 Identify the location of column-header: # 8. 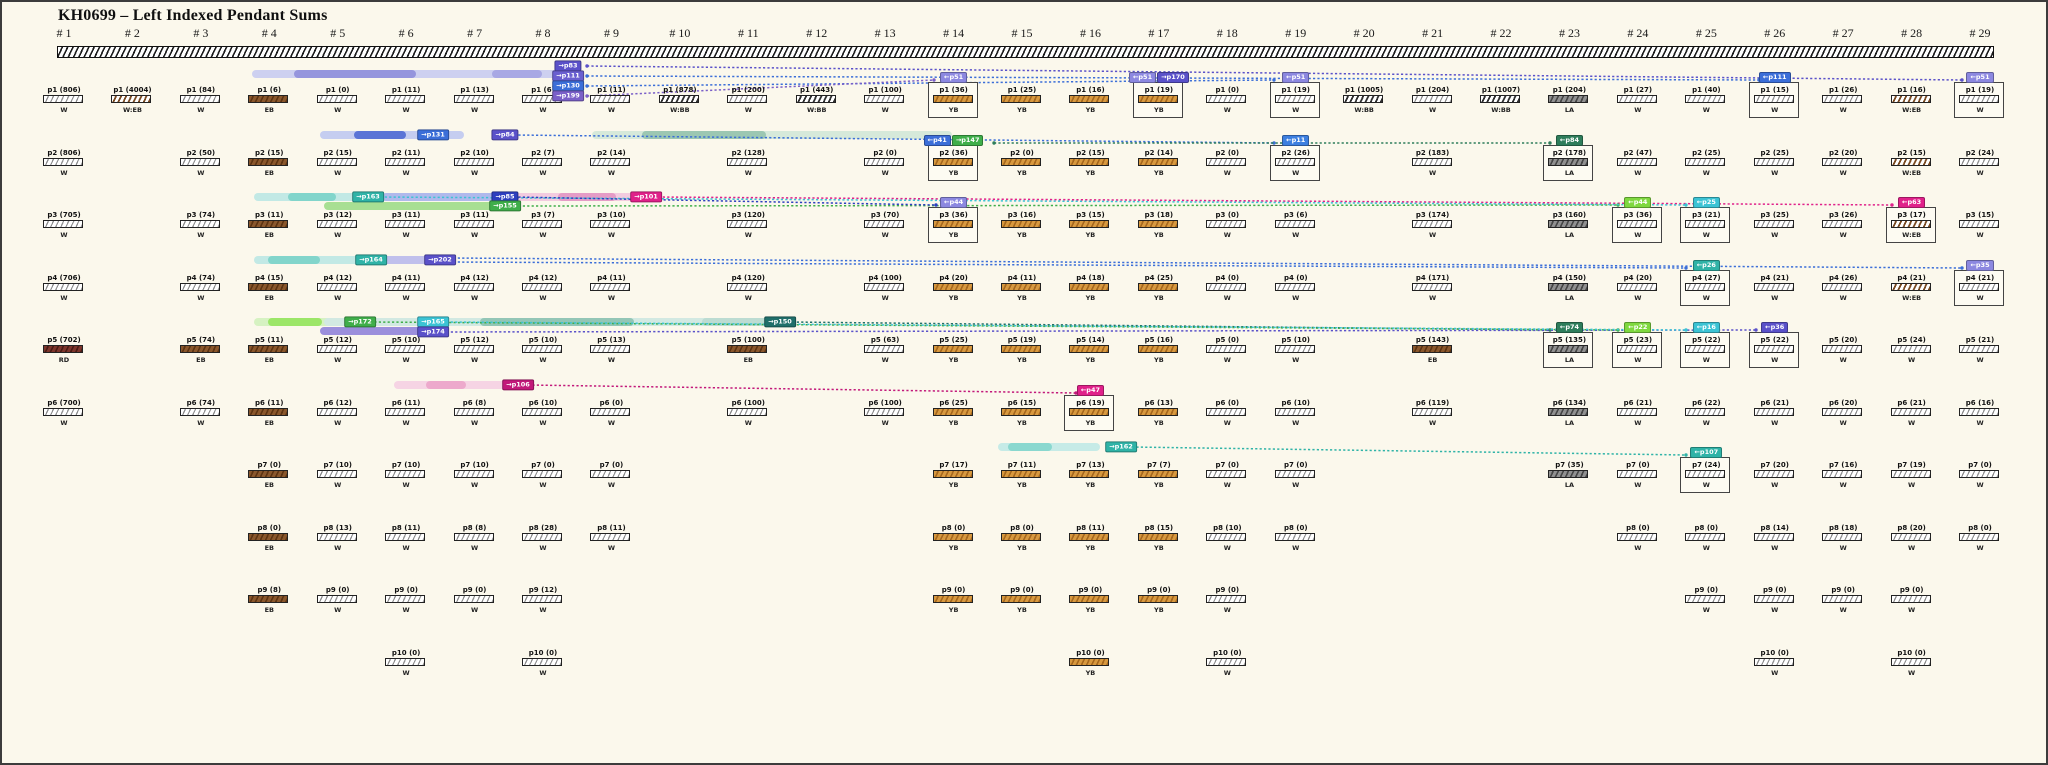
(543, 33).